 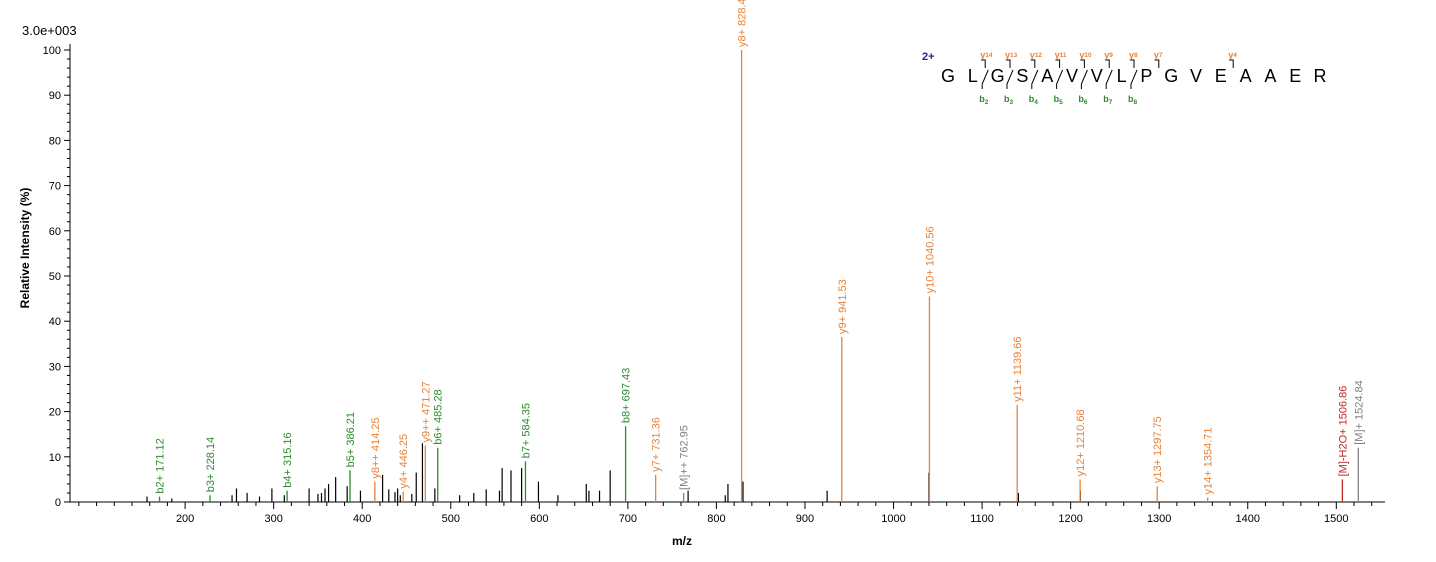 I want to click on peak-label: b8+ 697.43, so click(x=627, y=395).